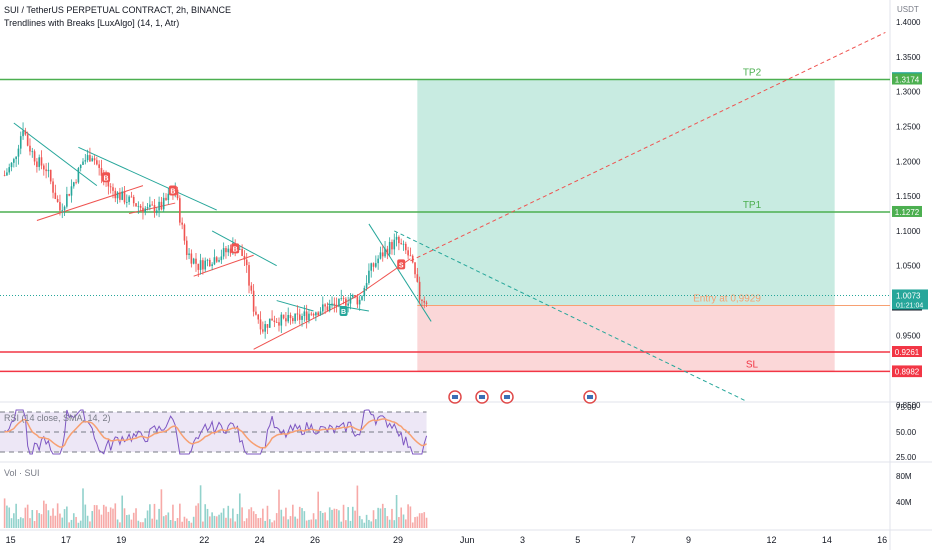  I want to click on rsi-pane, so click(214, 432).